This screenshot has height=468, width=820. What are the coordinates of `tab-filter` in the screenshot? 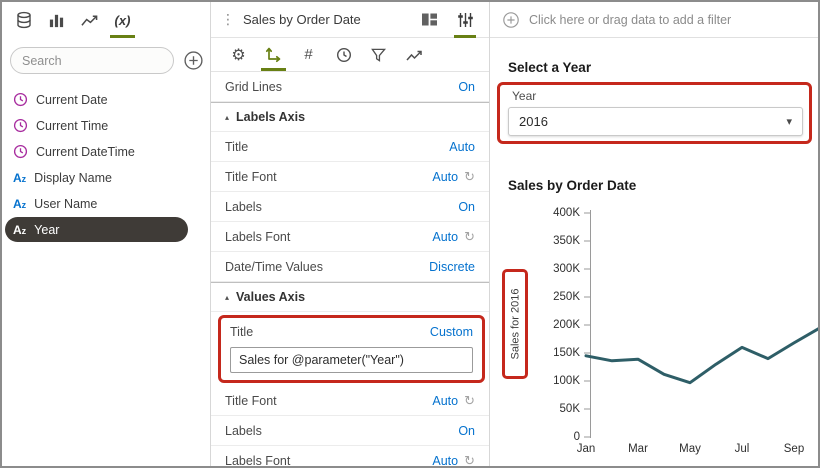 It's located at (378, 54).